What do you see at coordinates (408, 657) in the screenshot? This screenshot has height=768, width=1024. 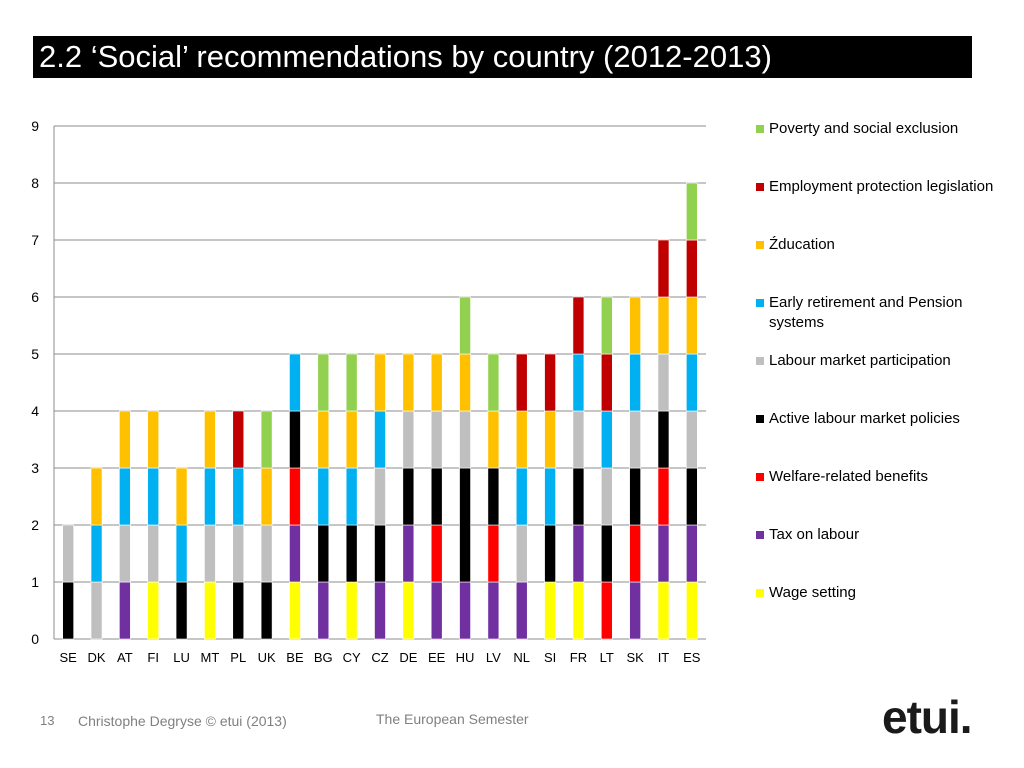 I see `x-tick-label: DE` at bounding box center [408, 657].